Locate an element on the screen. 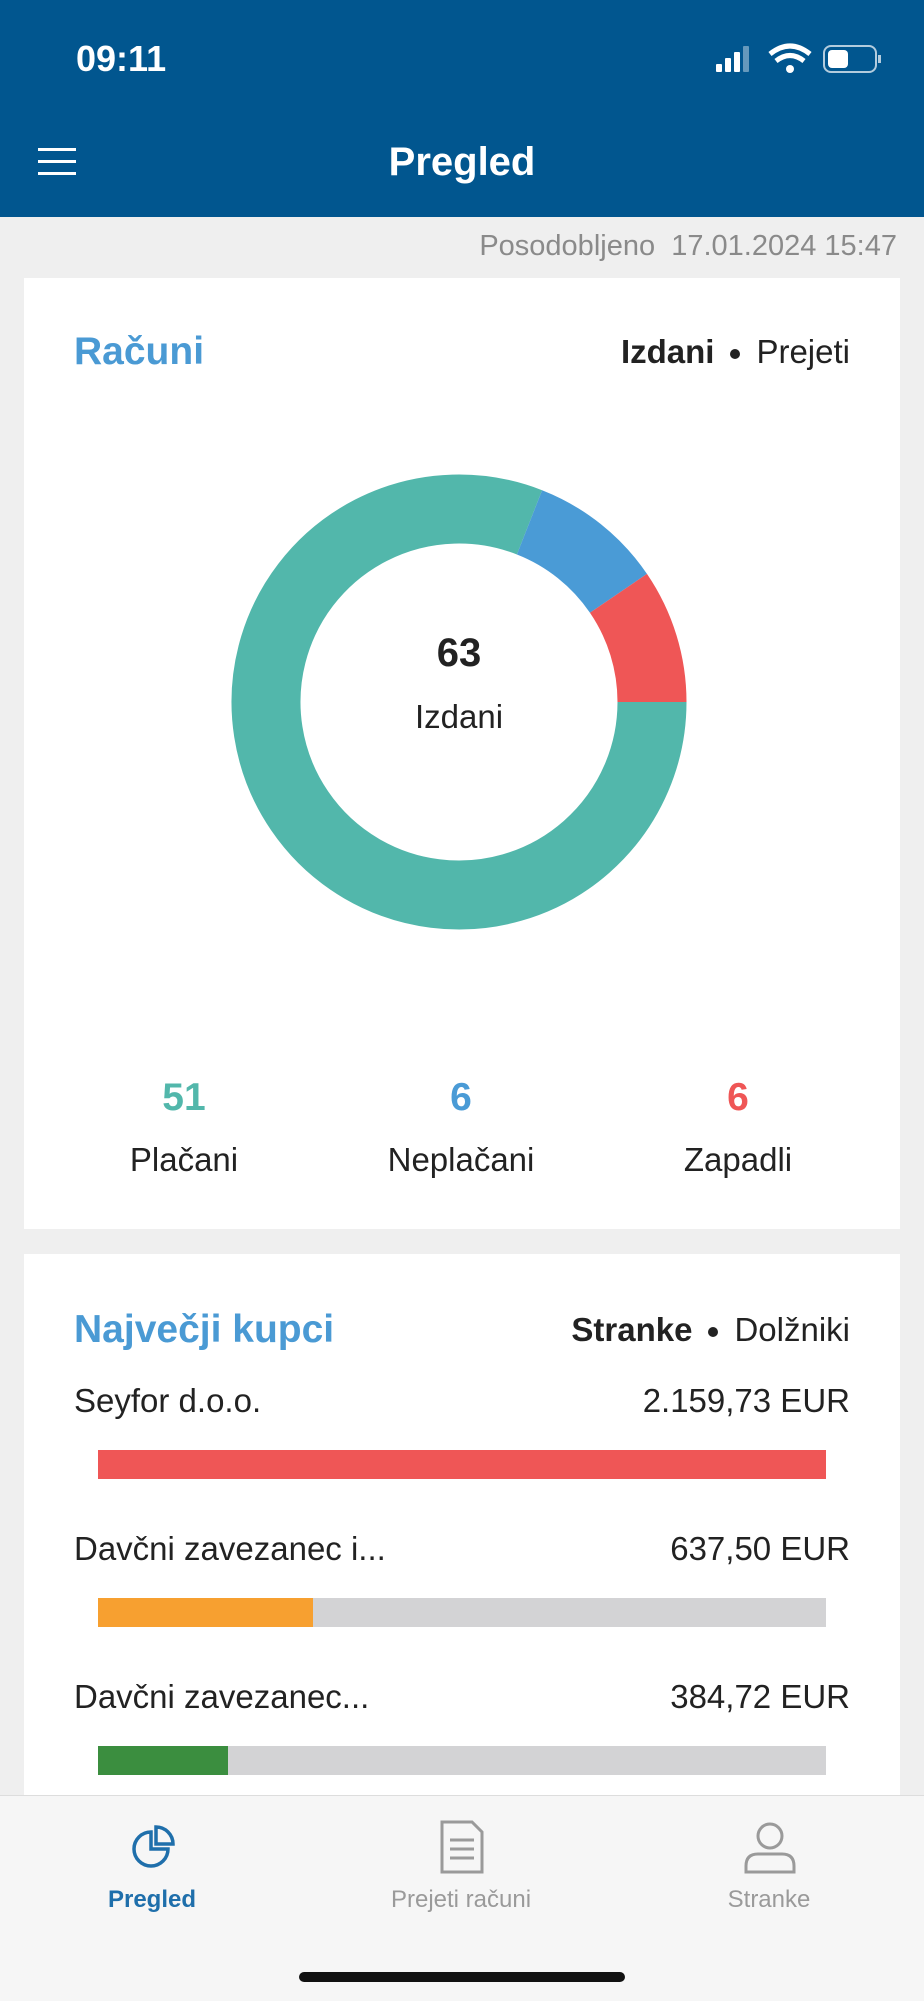 The height and width of the screenshot is (2001, 924). center-value: 63 is located at coordinates (459, 653).